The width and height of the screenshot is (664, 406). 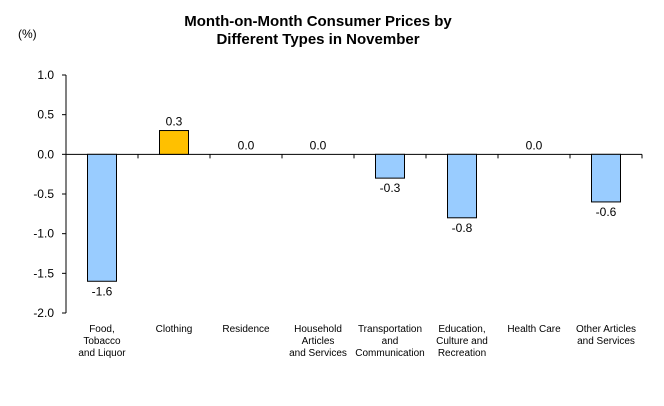 What do you see at coordinates (102, 329) in the screenshot?
I see `category-label: Food,` at bounding box center [102, 329].